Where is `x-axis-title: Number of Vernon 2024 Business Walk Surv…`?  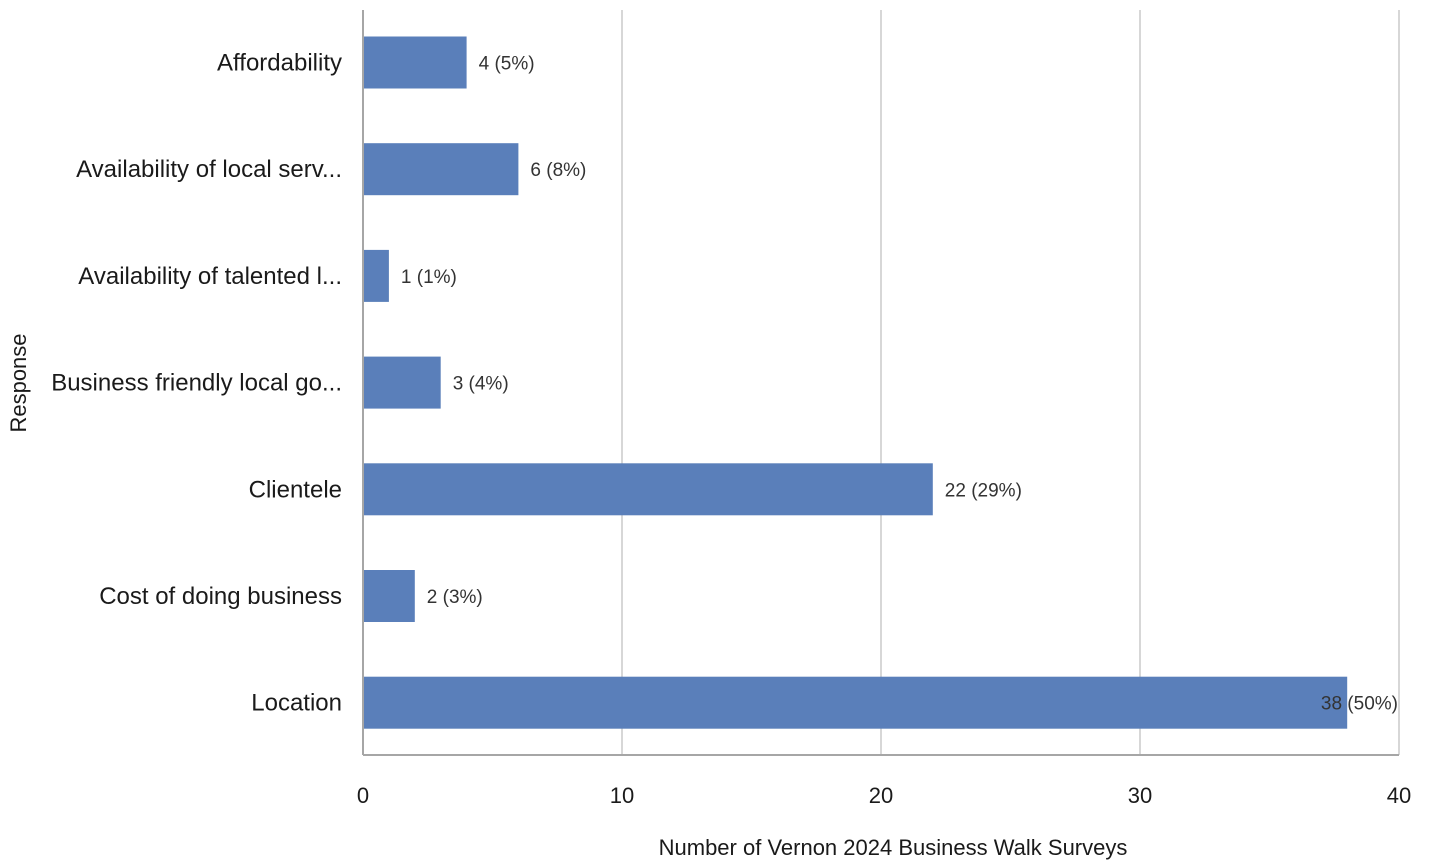
x-axis-title: Number of Vernon 2024 Business Walk Surv… is located at coordinates (893, 847).